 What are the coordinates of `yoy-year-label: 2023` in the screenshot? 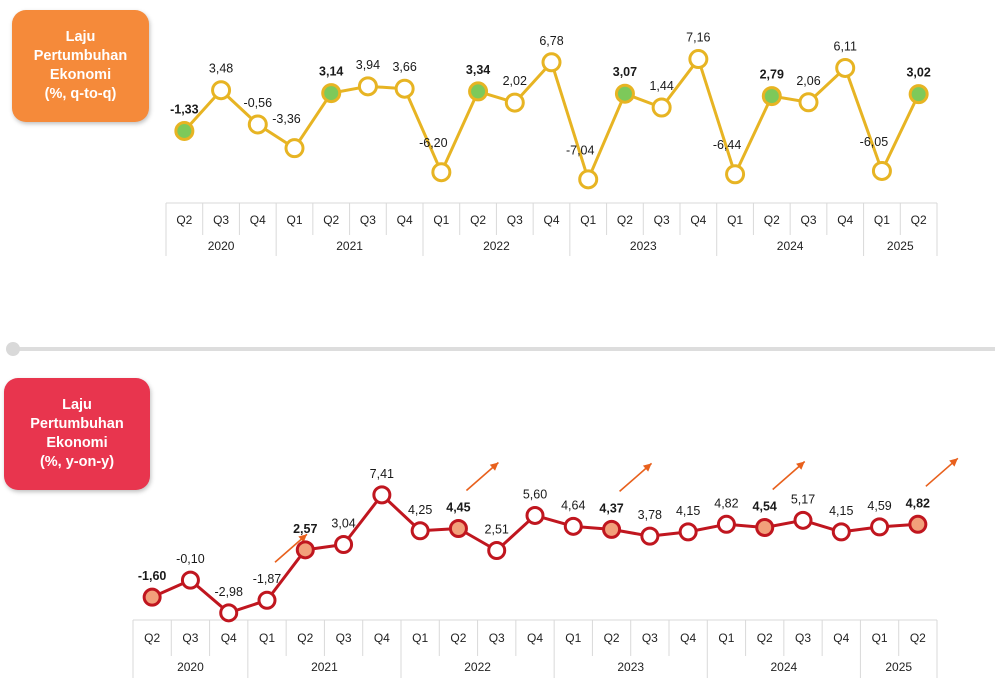 It's located at (630, 667).